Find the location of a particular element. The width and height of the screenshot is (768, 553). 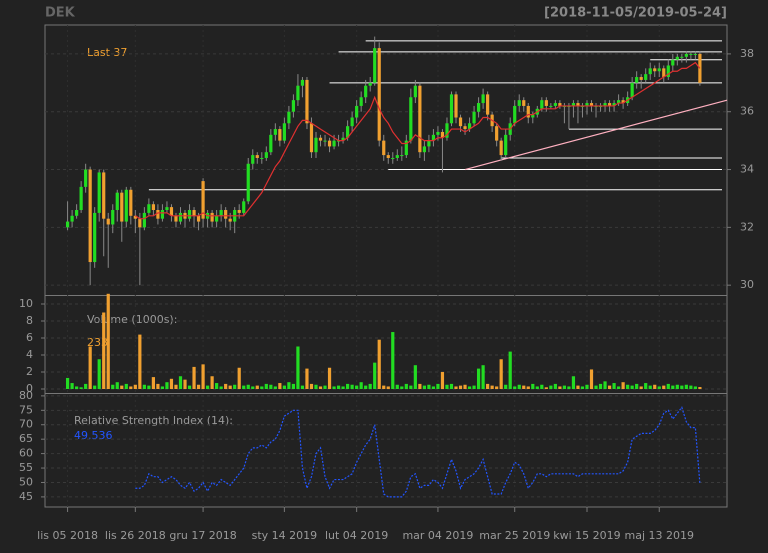

y-tick-label: 45 is located at coordinates (26, 496).